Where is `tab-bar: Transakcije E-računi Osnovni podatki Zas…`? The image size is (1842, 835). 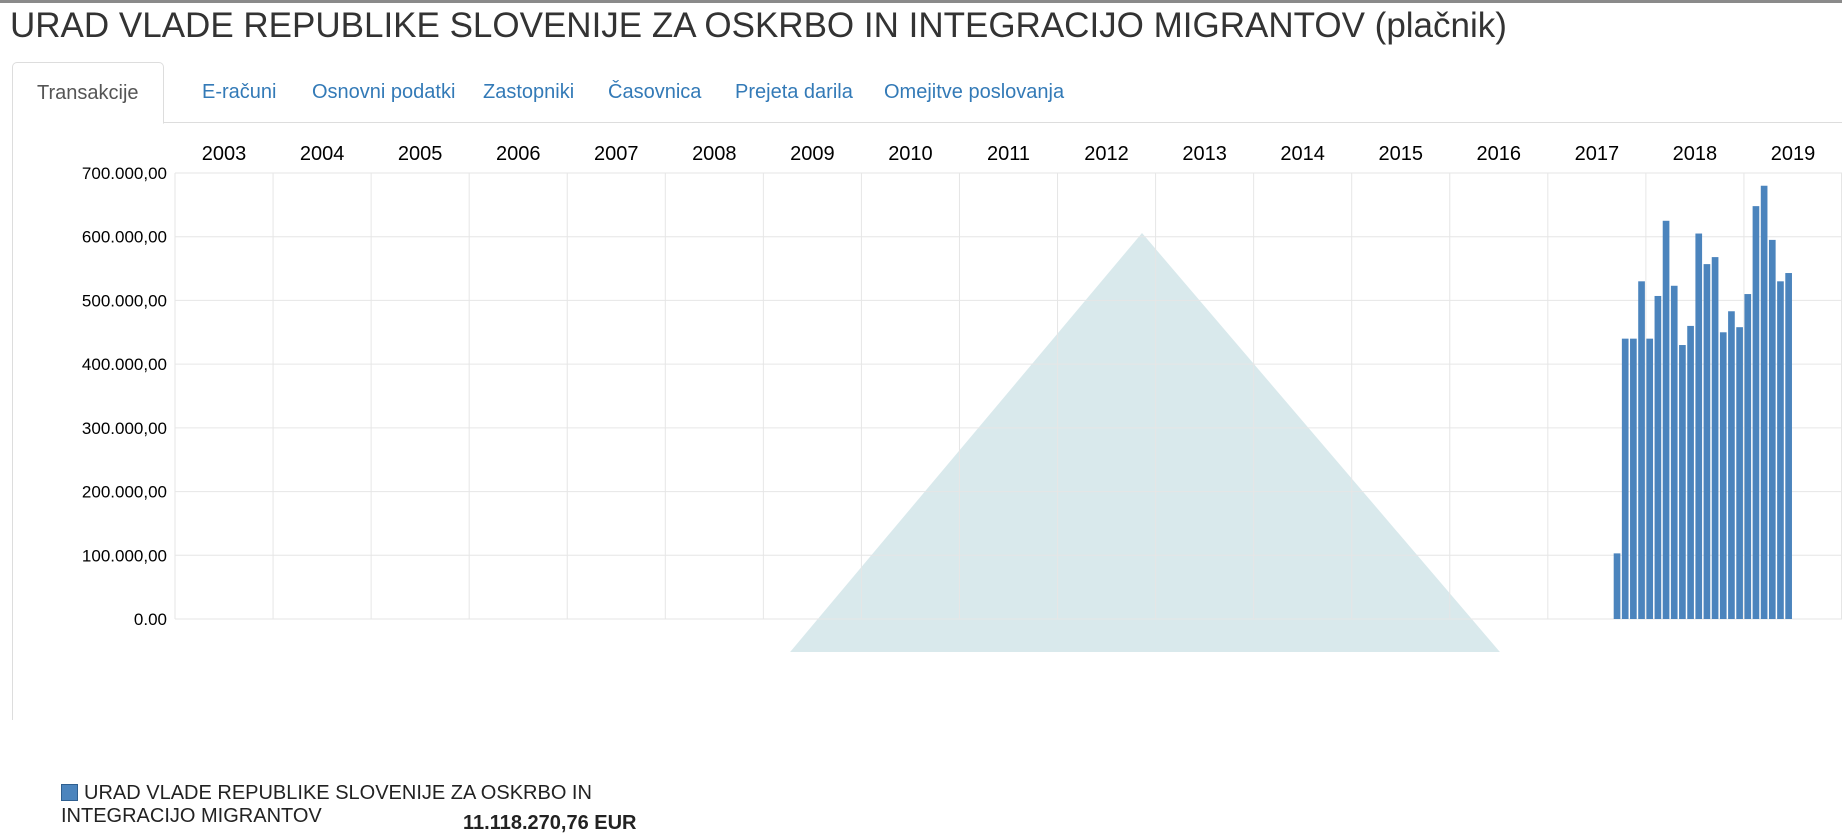
tab-bar: Transakcije E-računi Osnovni podatki Zas… is located at coordinates (927, 93).